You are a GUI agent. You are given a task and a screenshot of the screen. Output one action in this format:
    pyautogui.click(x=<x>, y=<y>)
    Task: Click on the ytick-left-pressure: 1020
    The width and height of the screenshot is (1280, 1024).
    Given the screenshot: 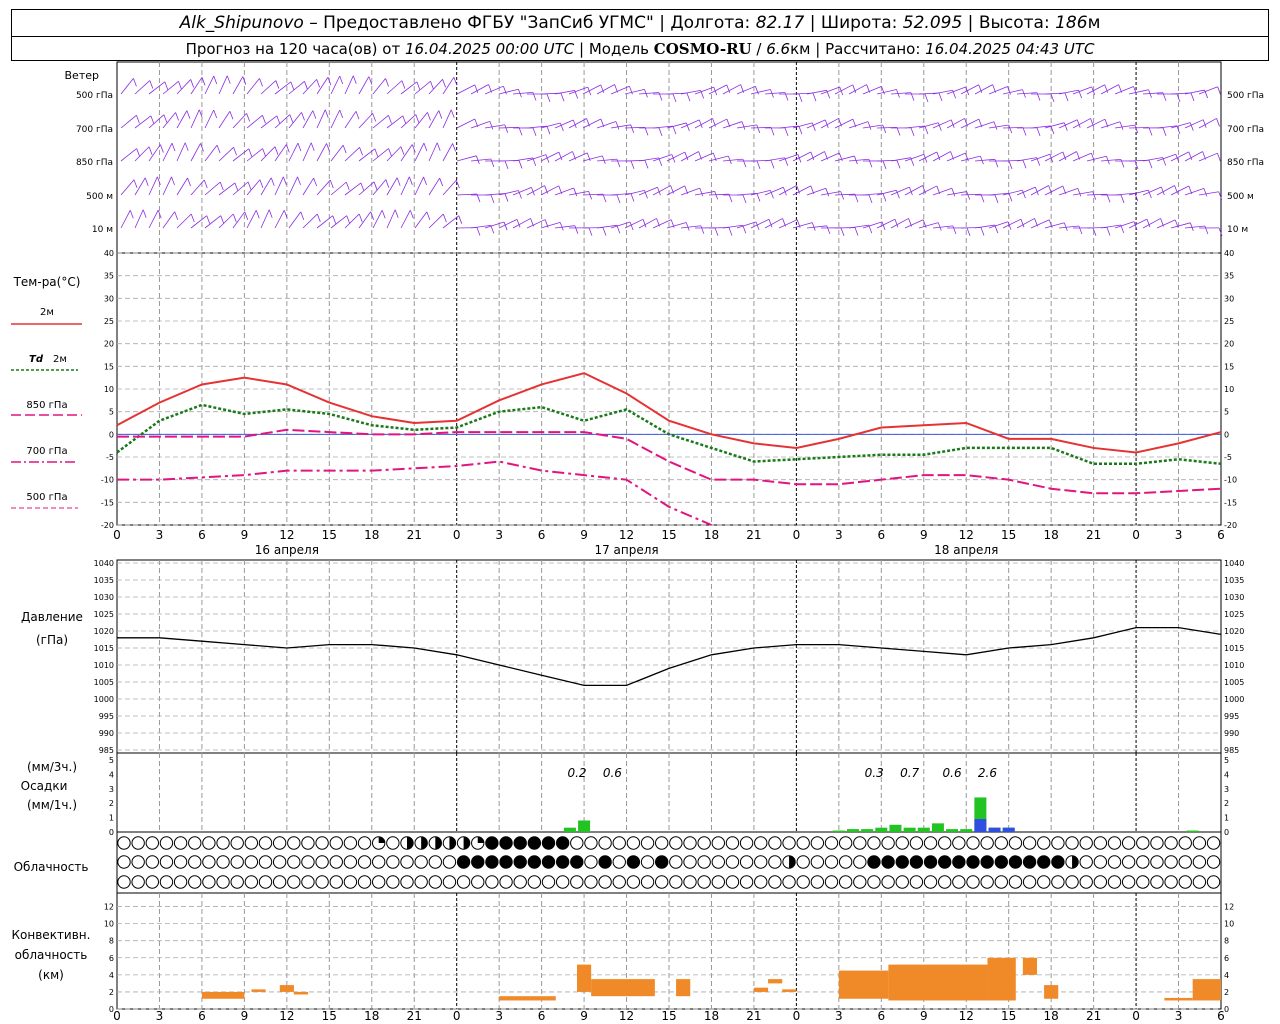 What is the action you would take?
    pyautogui.click(x=104, y=631)
    